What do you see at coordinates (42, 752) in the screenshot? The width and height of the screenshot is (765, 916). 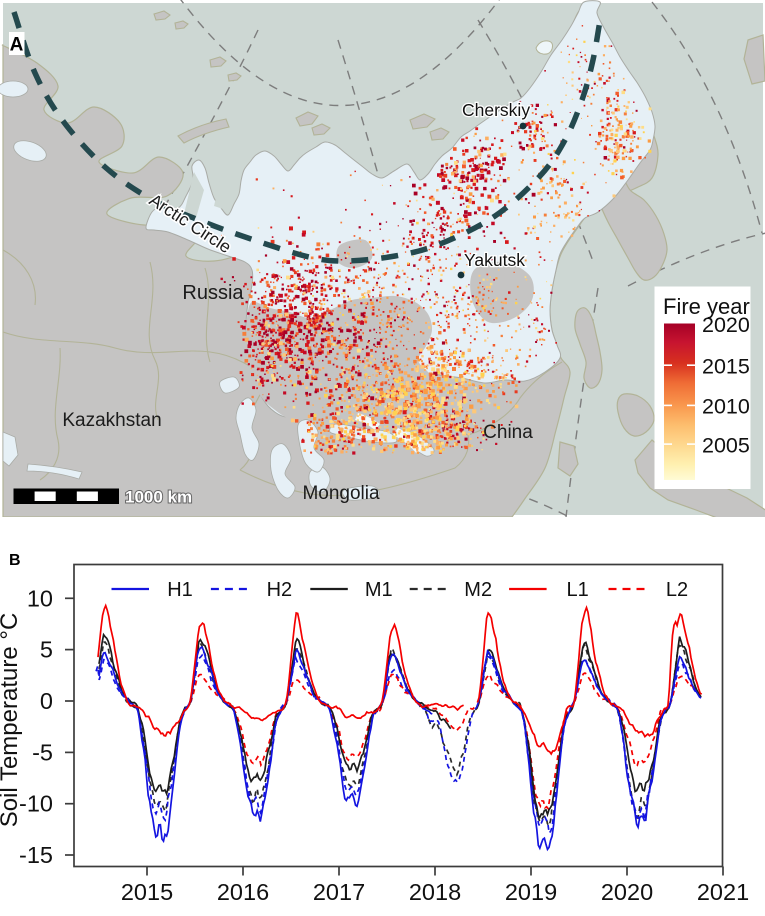 I see `svg-text: -5` at bounding box center [42, 752].